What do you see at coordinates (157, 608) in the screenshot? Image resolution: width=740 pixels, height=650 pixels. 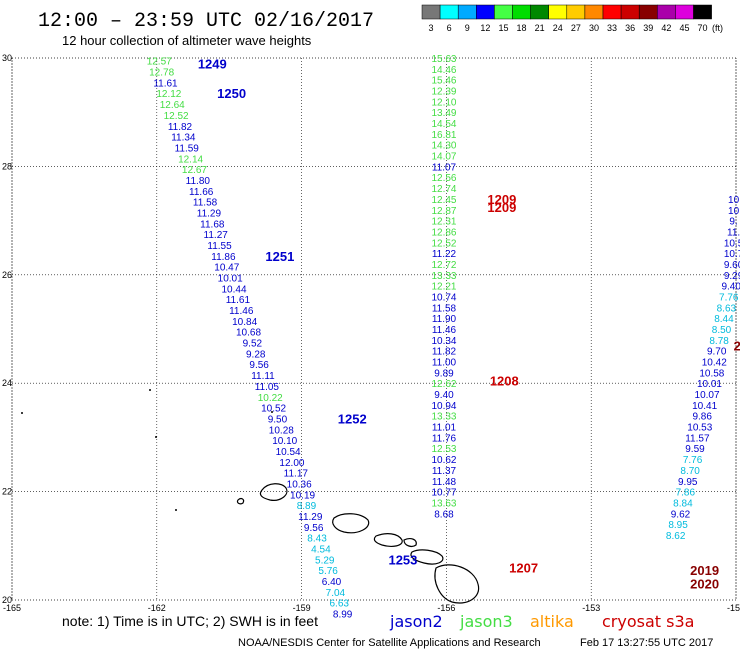 I see `lon-tick-label: -162` at bounding box center [157, 608].